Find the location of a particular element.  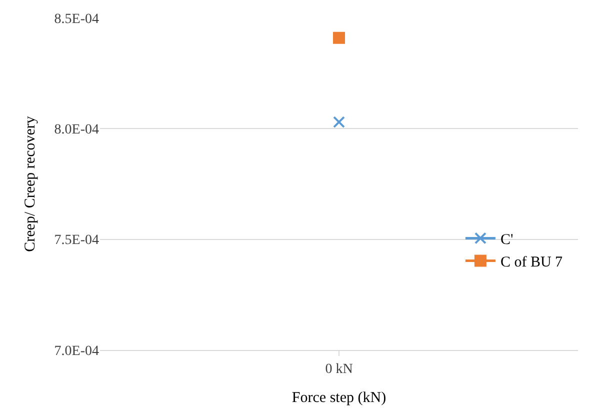

y-axis-title: Creep/ Creep recovery is located at coordinates (30, 184).